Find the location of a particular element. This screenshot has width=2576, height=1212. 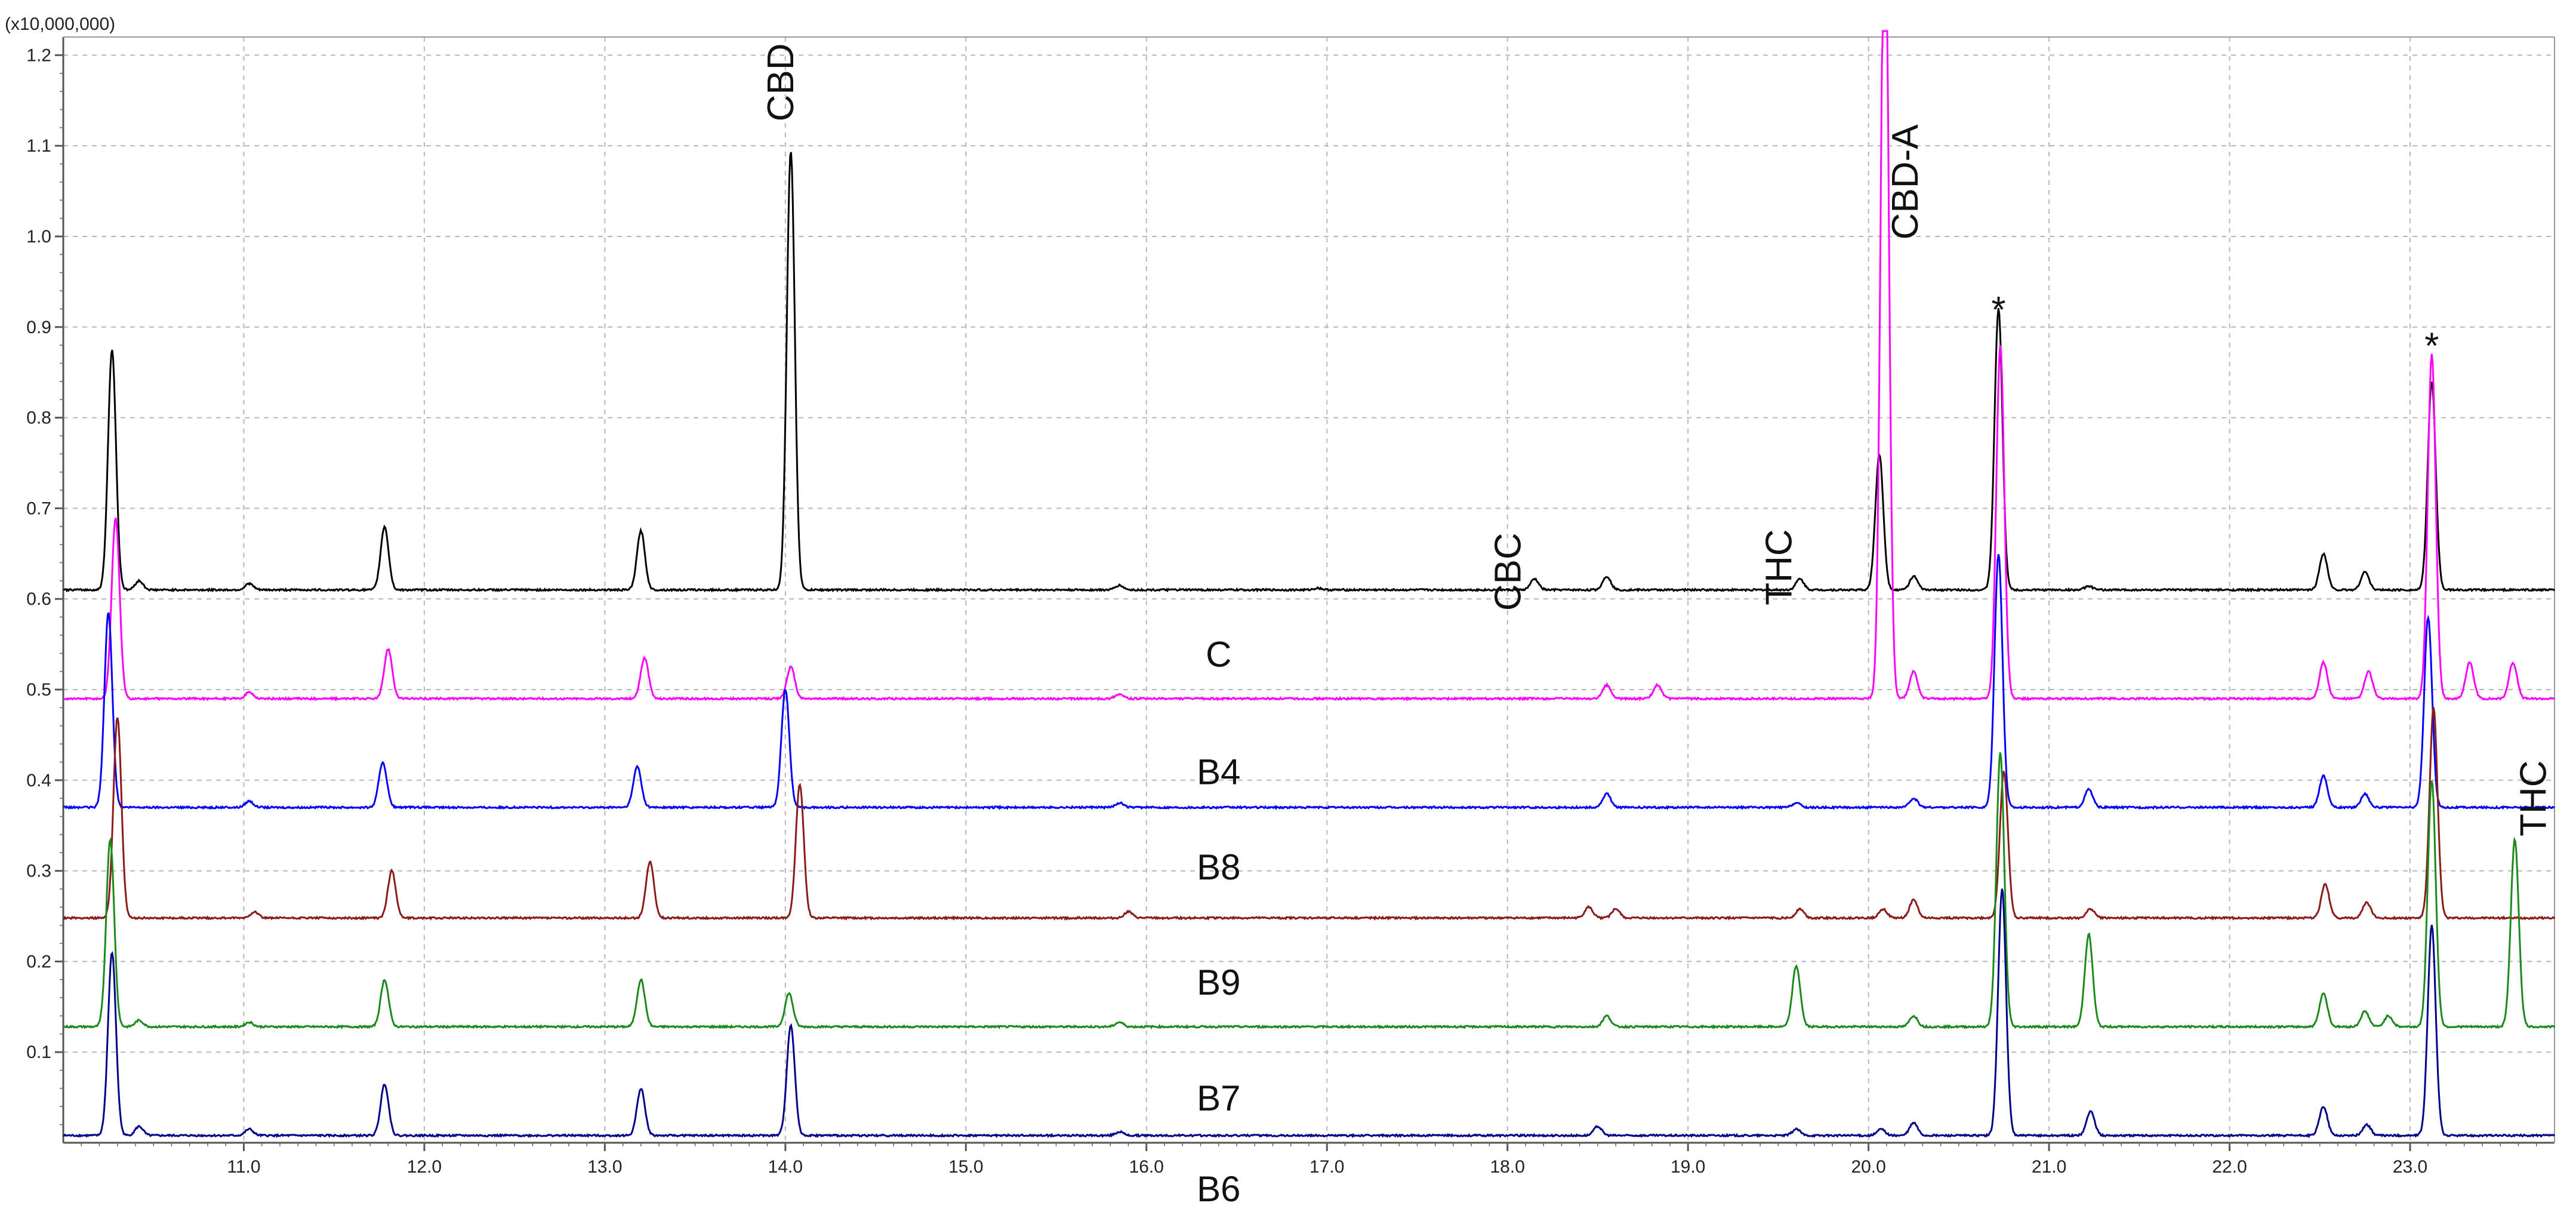

x-tick-label: 21.0 is located at coordinates (2049, 1167).